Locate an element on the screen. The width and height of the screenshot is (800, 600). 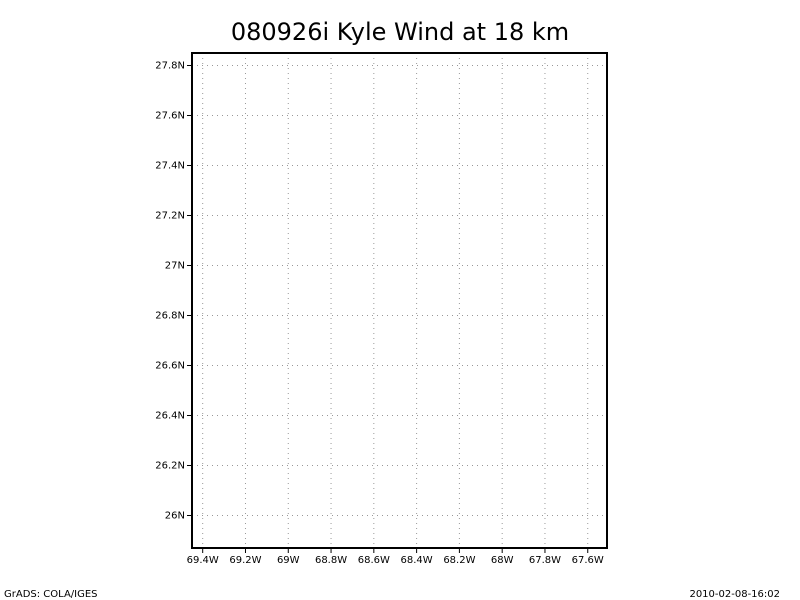
x-tick-label: 68.6W is located at coordinates (374, 560).